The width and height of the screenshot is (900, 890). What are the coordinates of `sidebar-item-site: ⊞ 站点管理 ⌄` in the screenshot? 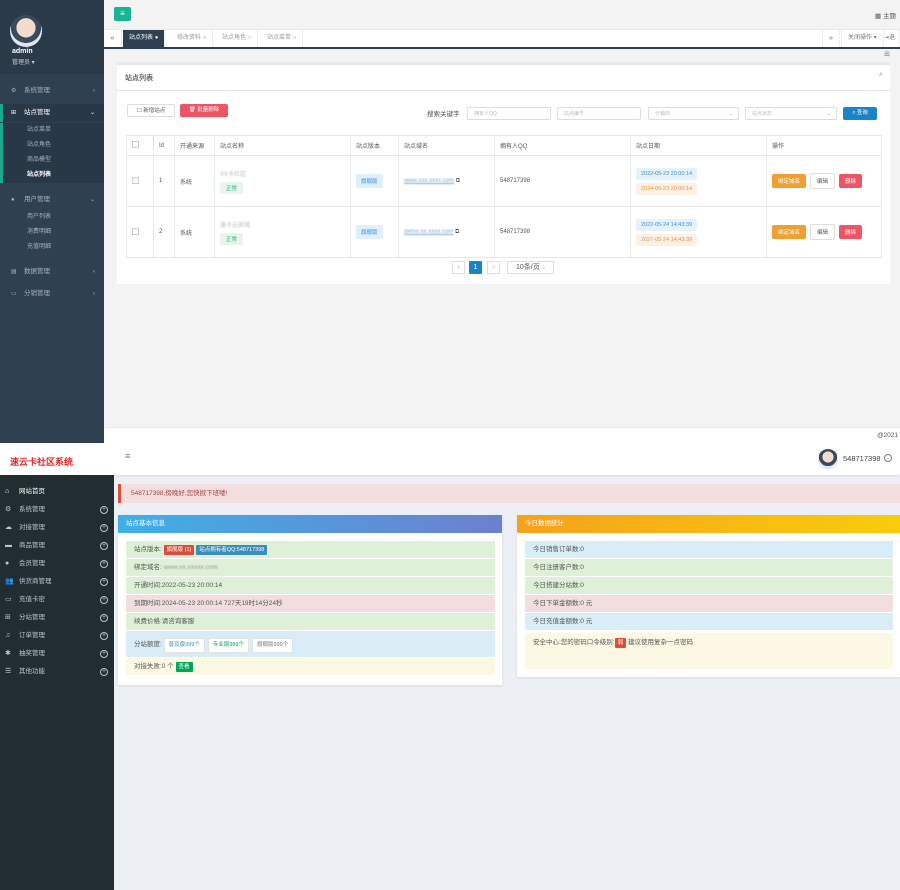 It's located at (52, 113).